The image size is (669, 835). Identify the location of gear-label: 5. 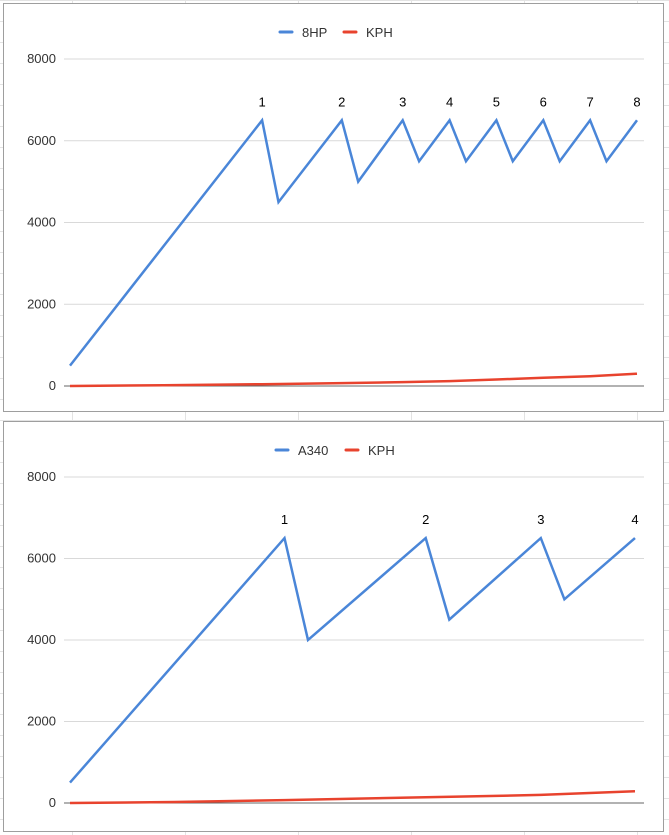
(496, 101).